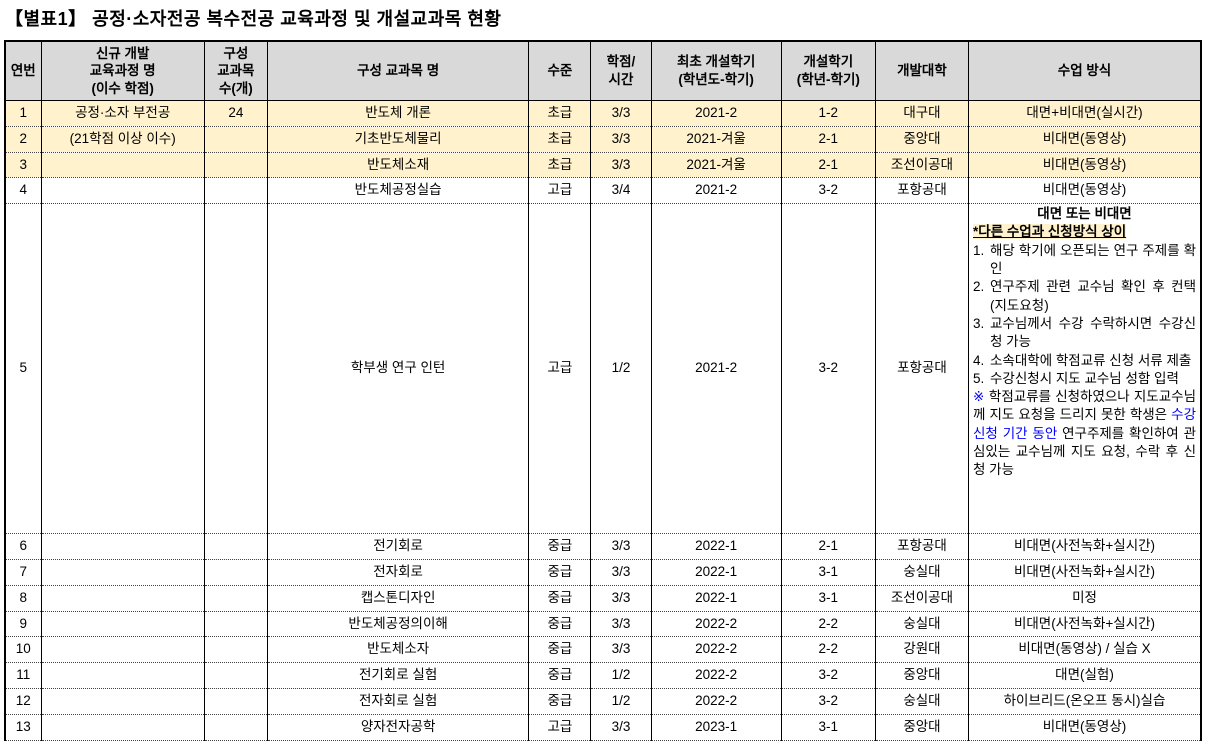 The height and width of the screenshot is (741, 1205). I want to click on cell-no: 4, so click(23, 191).